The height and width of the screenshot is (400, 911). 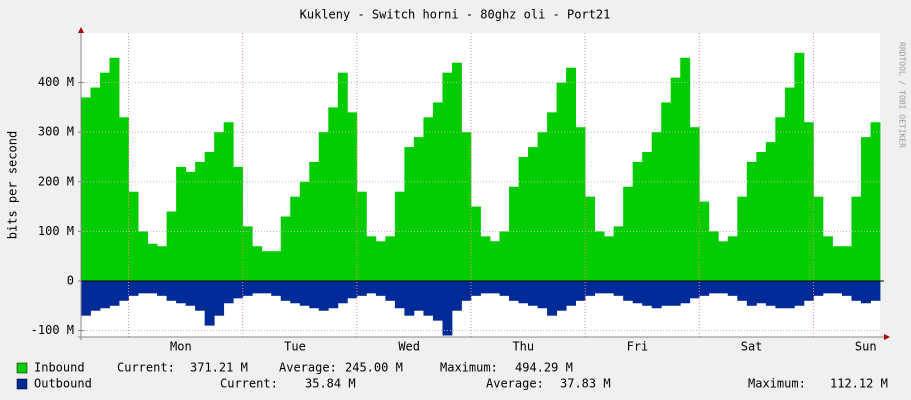 I want to click on legend-stat-value: 112.12 M, so click(x=859, y=384).